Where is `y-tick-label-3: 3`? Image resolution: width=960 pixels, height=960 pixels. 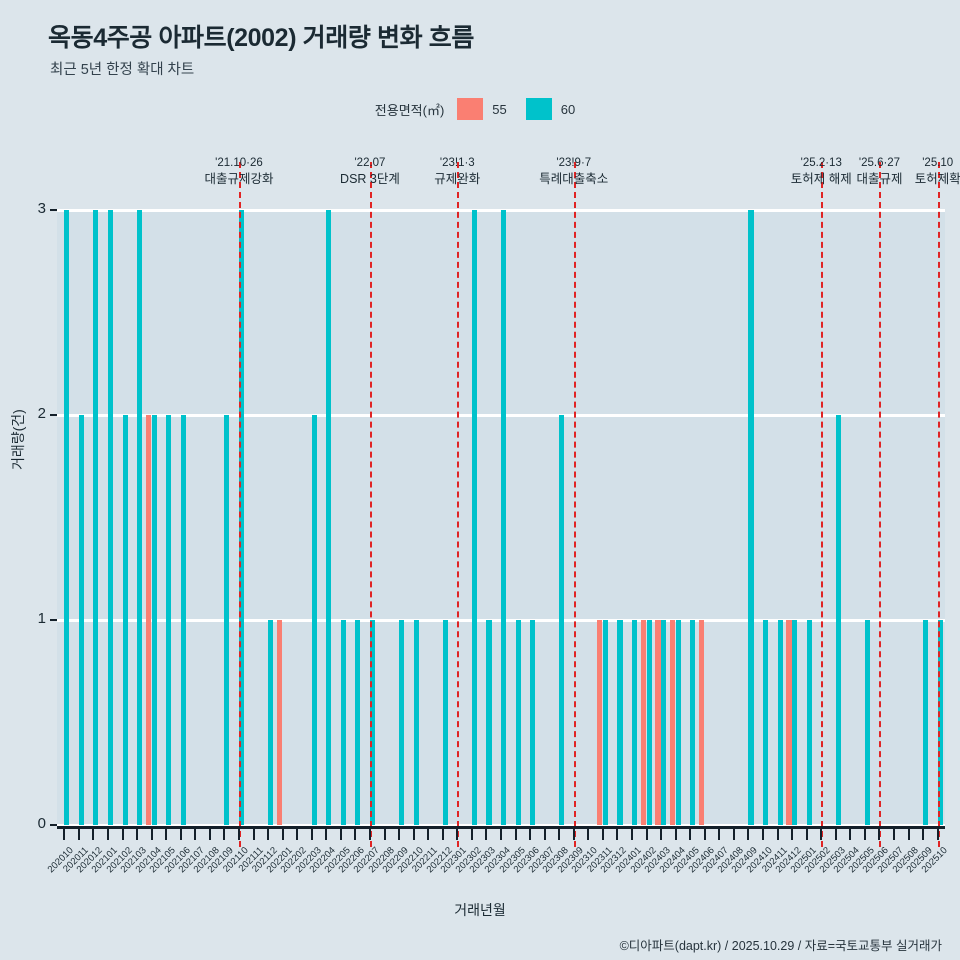
y-tick-label-3: 3 is located at coordinates (41, 208).